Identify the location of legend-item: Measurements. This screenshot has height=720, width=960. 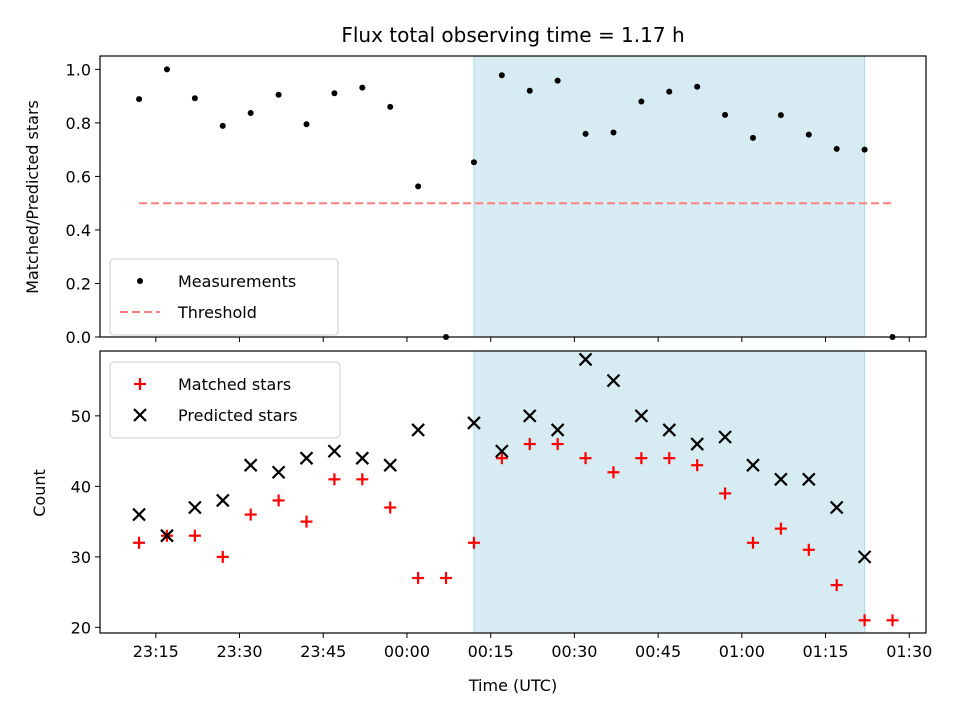
(216, 281).